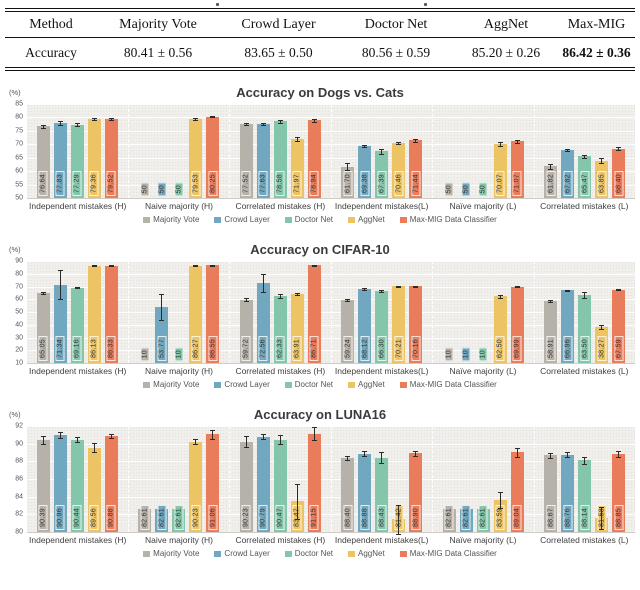 Image resolution: width=640 pixels, height=590 pixels. Describe the element at coordinates (371, 553) in the screenshot. I see `legend-label: AggNet` at that location.